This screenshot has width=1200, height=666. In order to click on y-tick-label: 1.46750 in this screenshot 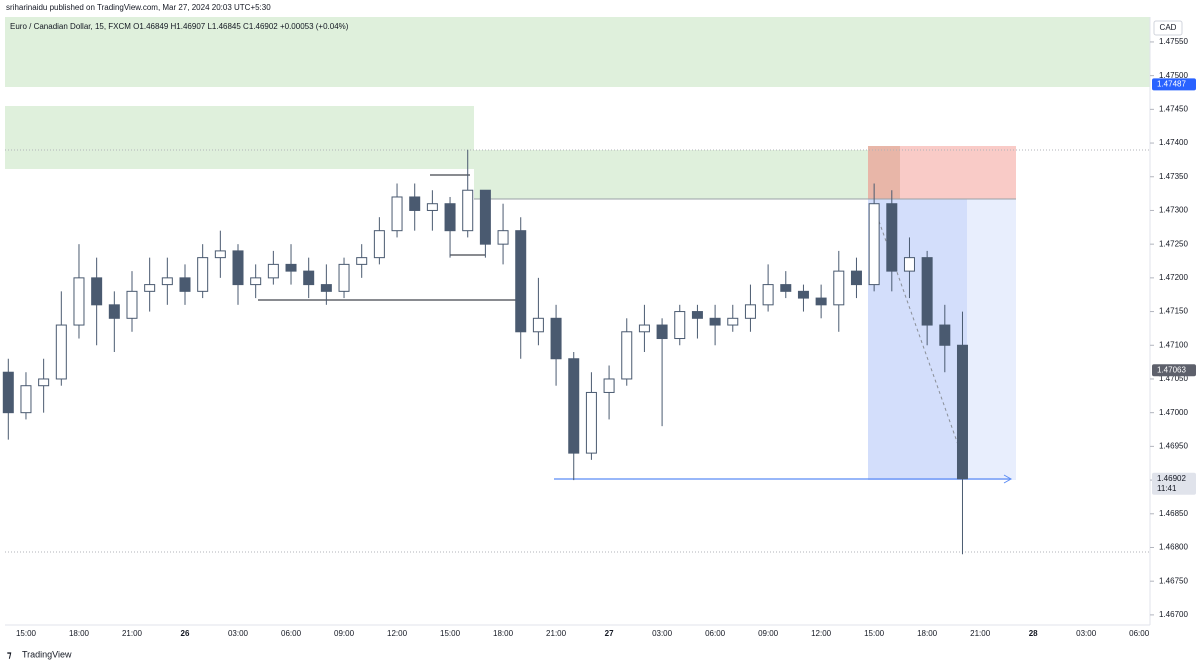, I will do `click(1173, 580)`.